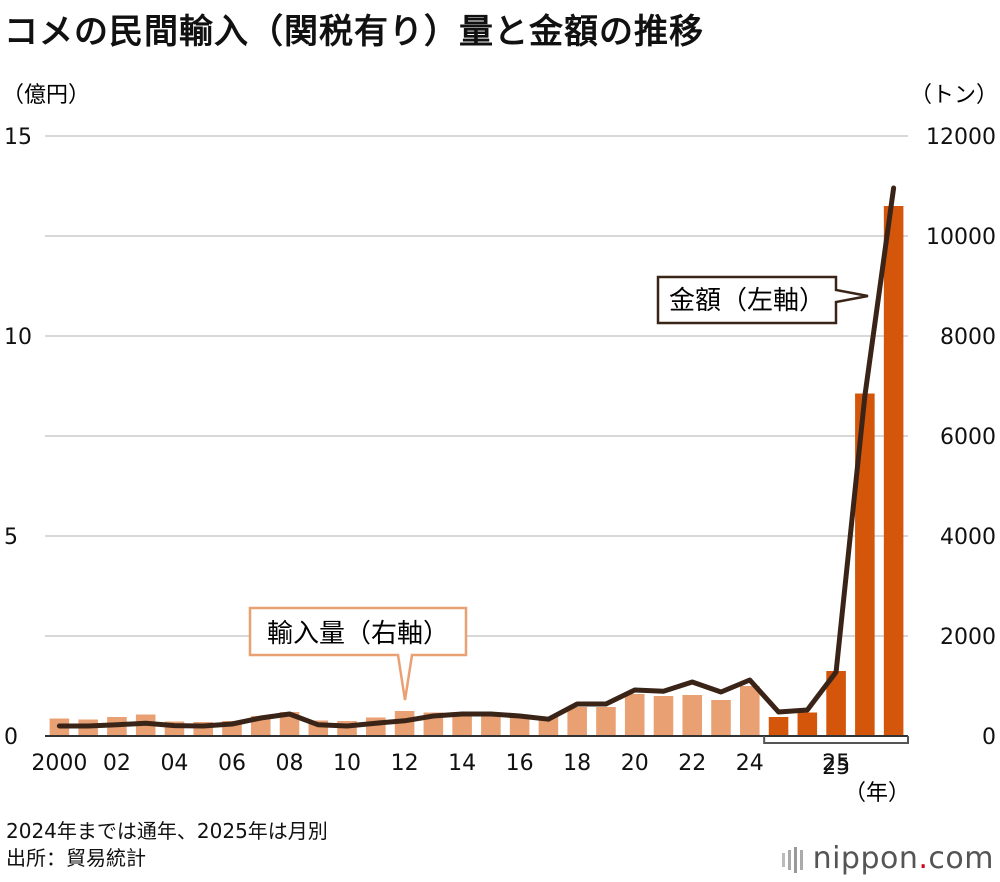 The height and width of the screenshot is (882, 1000). What do you see at coordinates (747, 301) in the screenshot?
I see `amount-callout-label: 金額（左軸）` at bounding box center [747, 301].